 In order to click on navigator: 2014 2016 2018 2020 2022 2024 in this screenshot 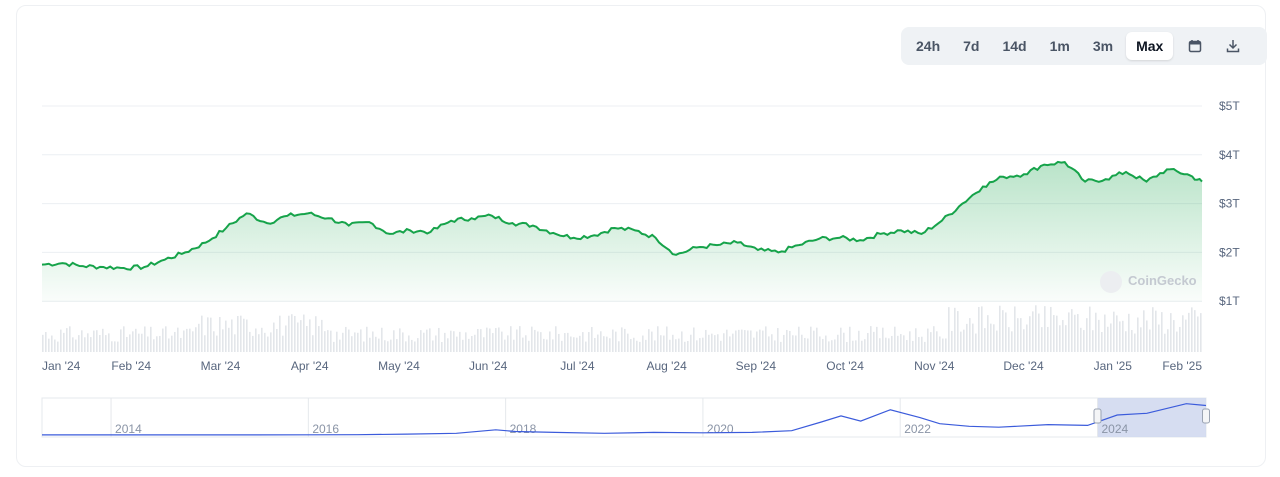, I will do `click(625, 417)`.